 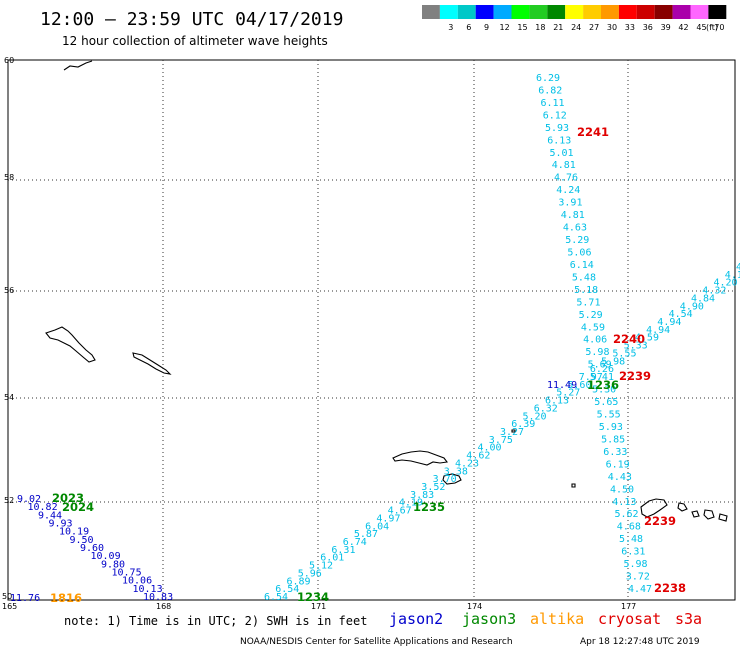 What do you see at coordinates (606, 402) in the screenshot?
I see `swh-value: 5.65` at bounding box center [606, 402].